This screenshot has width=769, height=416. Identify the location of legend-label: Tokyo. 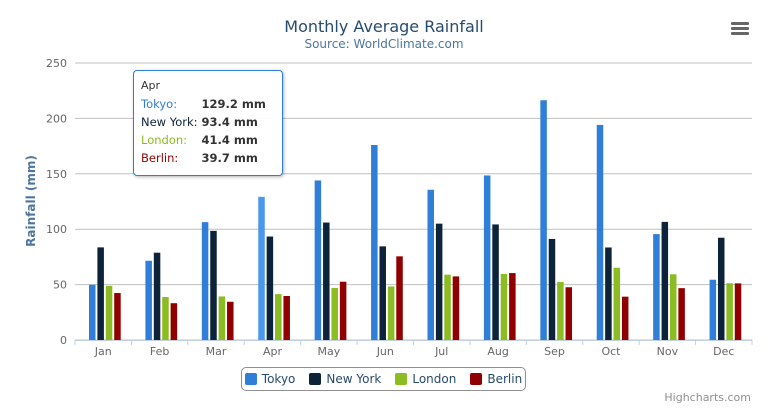
(278, 379).